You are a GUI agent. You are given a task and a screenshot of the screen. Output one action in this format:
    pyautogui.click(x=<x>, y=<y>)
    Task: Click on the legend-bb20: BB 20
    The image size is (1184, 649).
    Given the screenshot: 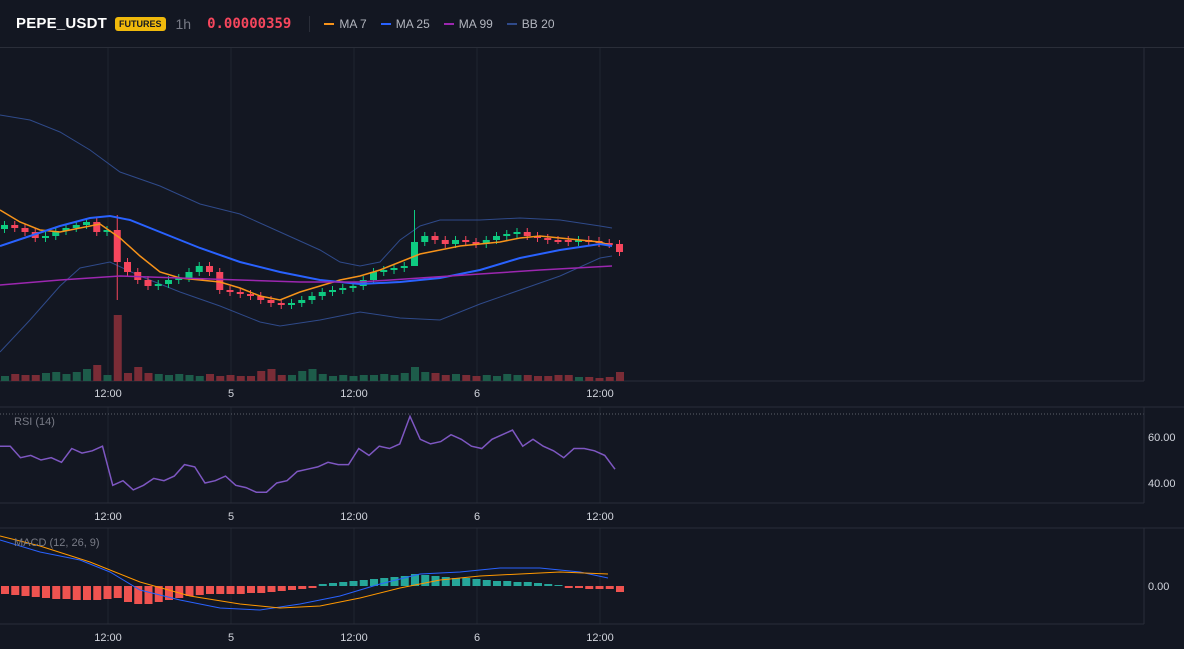 What is the action you would take?
    pyautogui.click(x=530, y=23)
    